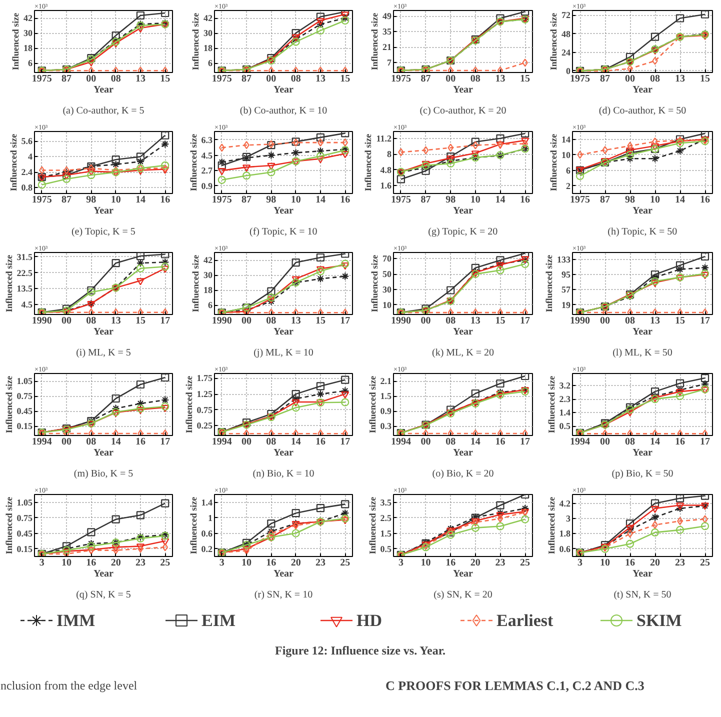 The height and width of the screenshot is (717, 721). What do you see at coordinates (284, 111) in the screenshot?
I see `text: (b) Co-author, K = 10` at bounding box center [284, 111].